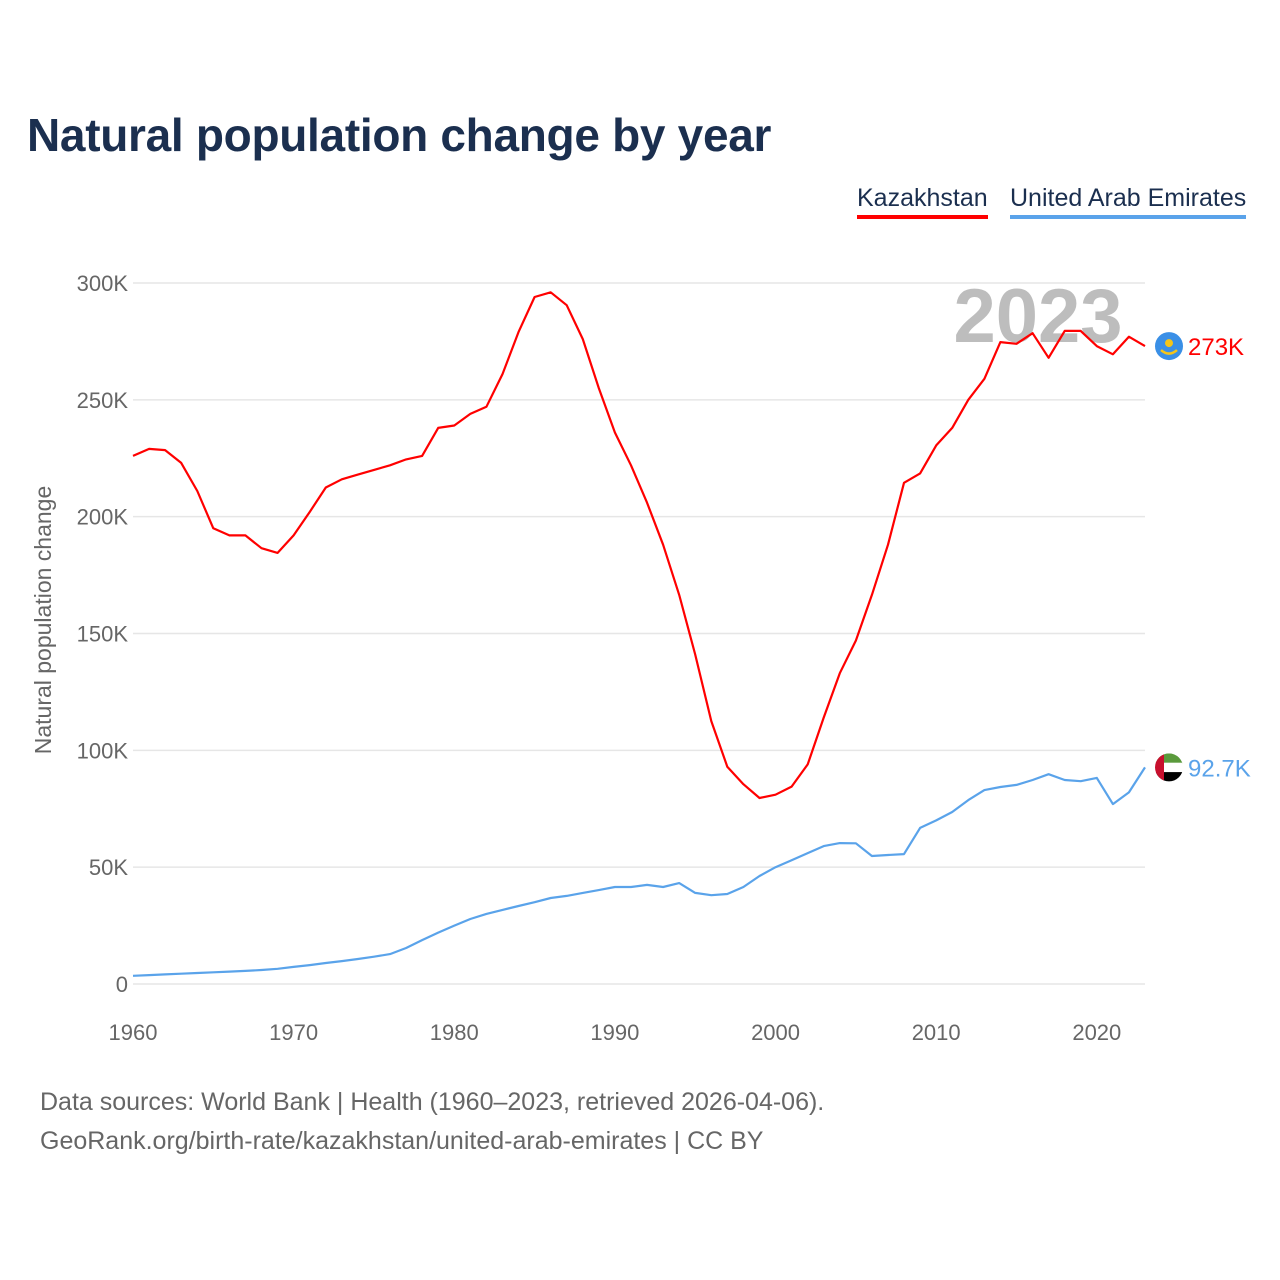 This screenshot has width=1280, height=1280. Describe the element at coordinates (1219, 768) in the screenshot. I see `end-value-label: 92.7K` at that location.